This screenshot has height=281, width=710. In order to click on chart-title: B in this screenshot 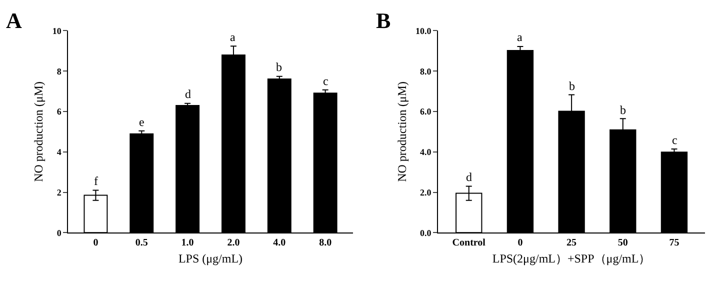, I will do `click(383, 20)`.